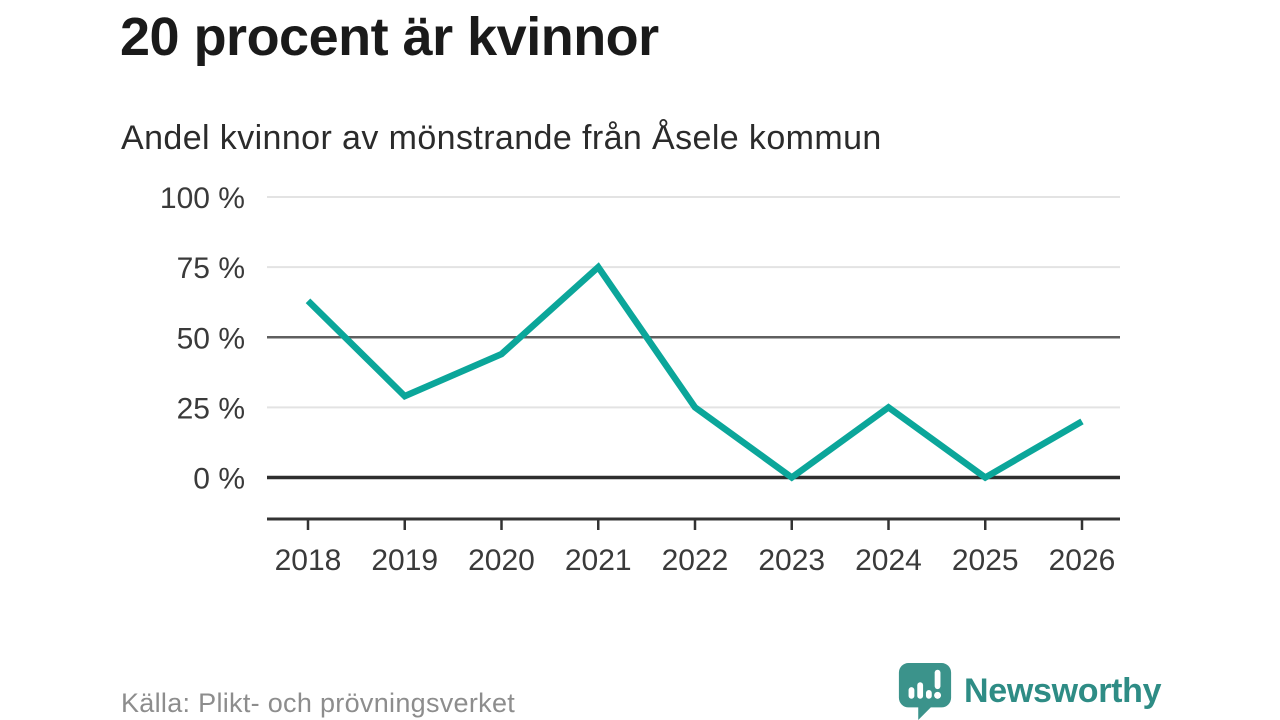 The image size is (1280, 720). What do you see at coordinates (404, 560) in the screenshot?
I see `x-axis-label: 2019` at bounding box center [404, 560].